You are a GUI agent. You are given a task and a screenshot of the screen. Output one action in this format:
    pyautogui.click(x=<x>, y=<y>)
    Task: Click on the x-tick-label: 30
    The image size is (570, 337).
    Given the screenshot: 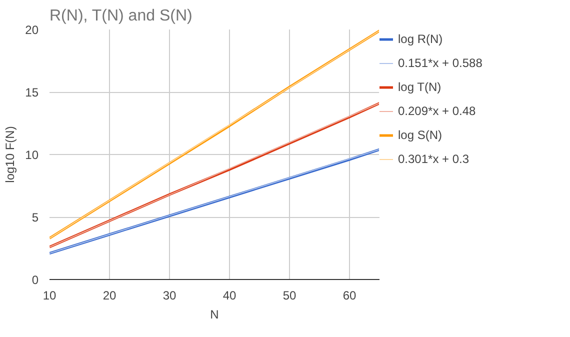 What is the action you would take?
    pyautogui.click(x=169, y=295)
    